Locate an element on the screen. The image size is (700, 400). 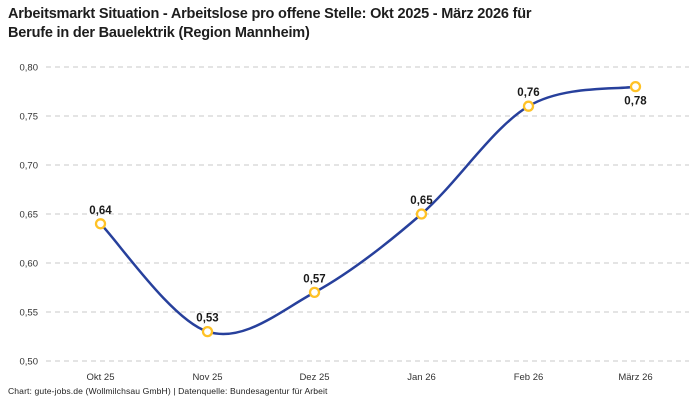
data-point-label: 0,57 is located at coordinates (314, 279).